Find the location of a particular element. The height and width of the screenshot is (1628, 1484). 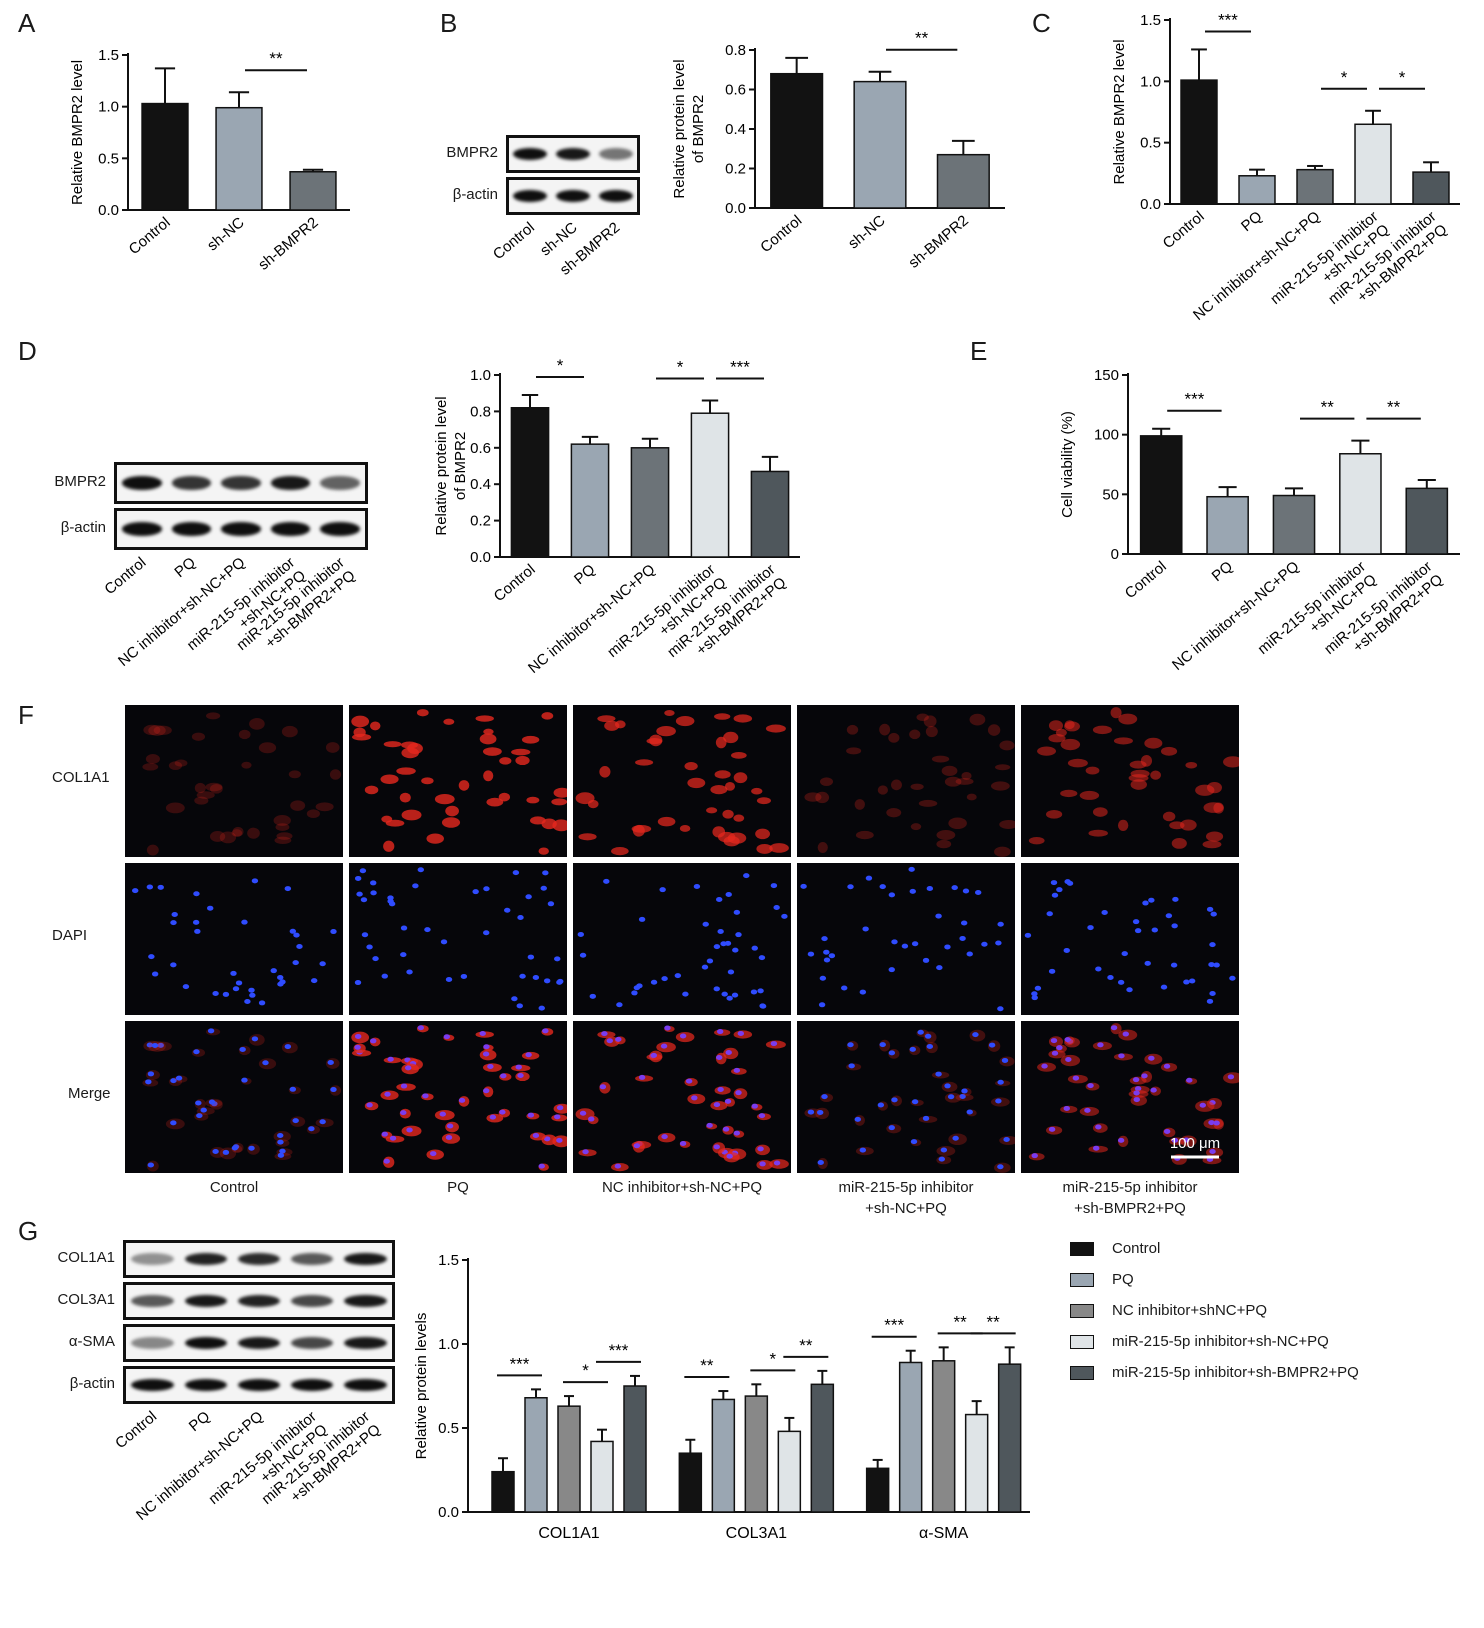

y-tick-label: 1.0 is located at coordinates (448, 1344).